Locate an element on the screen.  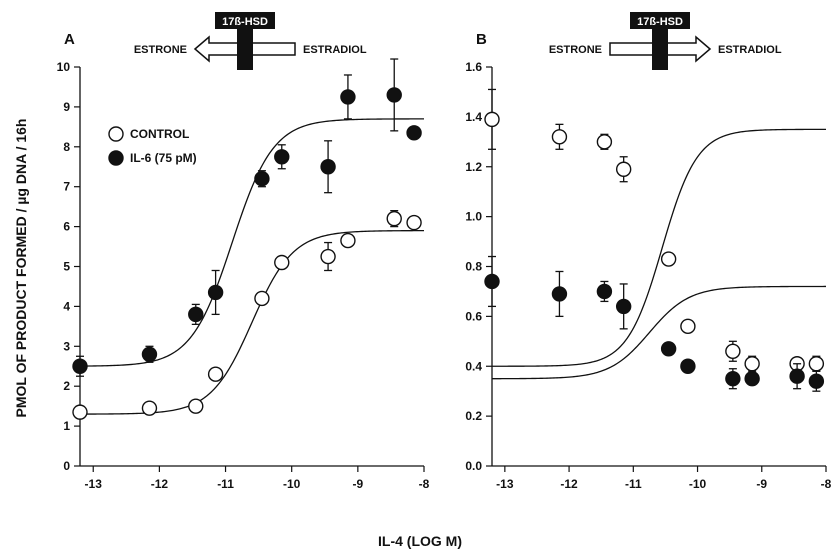
y-tick-label: 1.0 is located at coordinates (473, 217).